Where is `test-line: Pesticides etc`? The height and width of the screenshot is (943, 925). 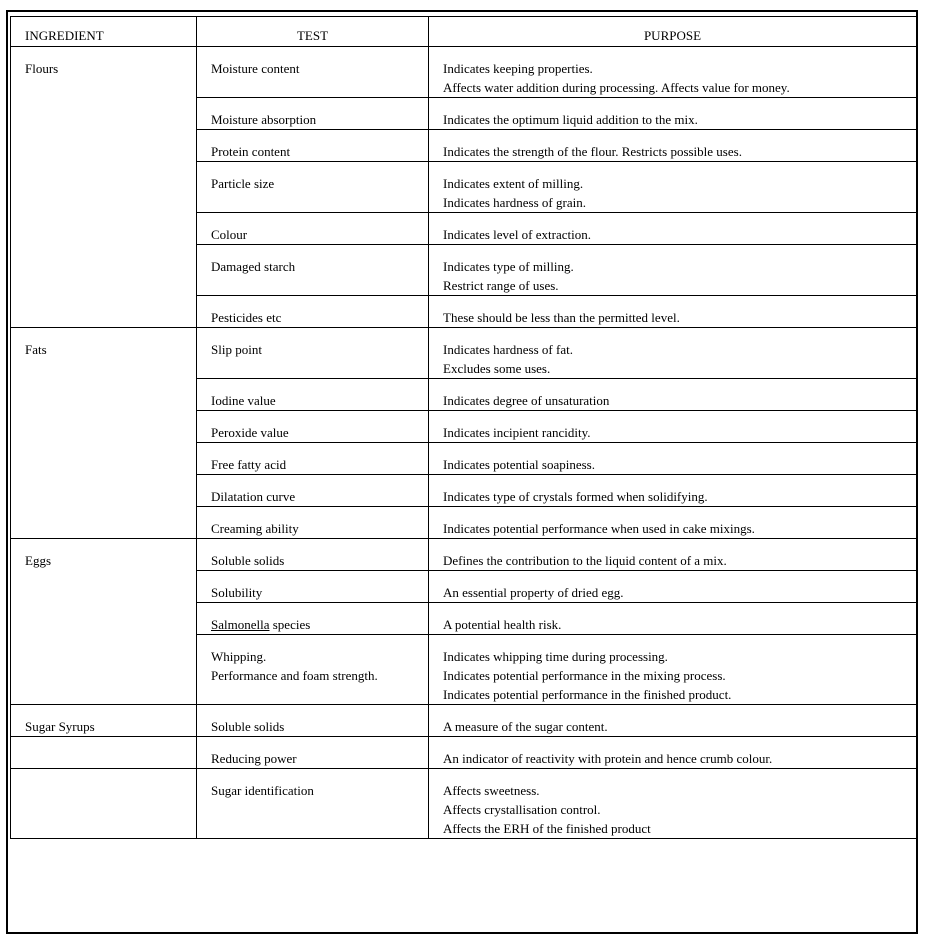 test-line: Pesticides etc is located at coordinates (246, 317).